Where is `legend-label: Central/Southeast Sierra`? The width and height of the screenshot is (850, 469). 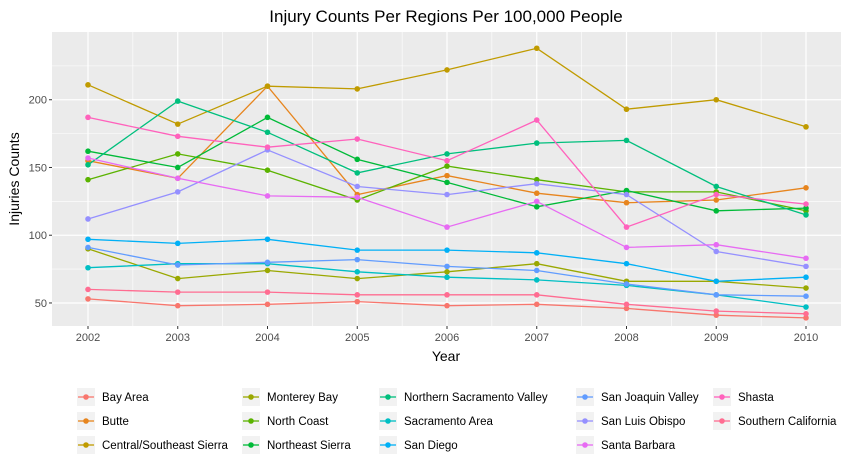 legend-label: Central/Southeast Sierra is located at coordinates (165, 446).